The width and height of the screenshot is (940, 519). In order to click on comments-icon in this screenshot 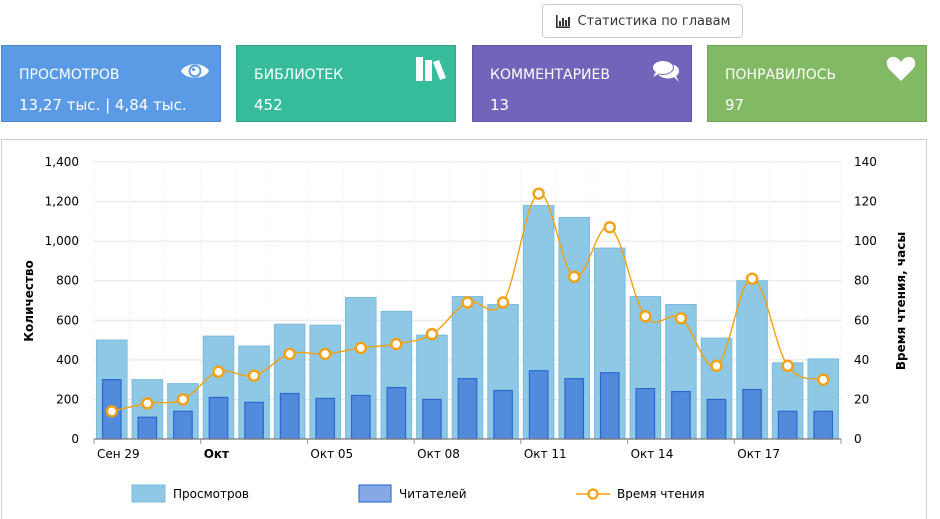, I will do `click(666, 71)`.